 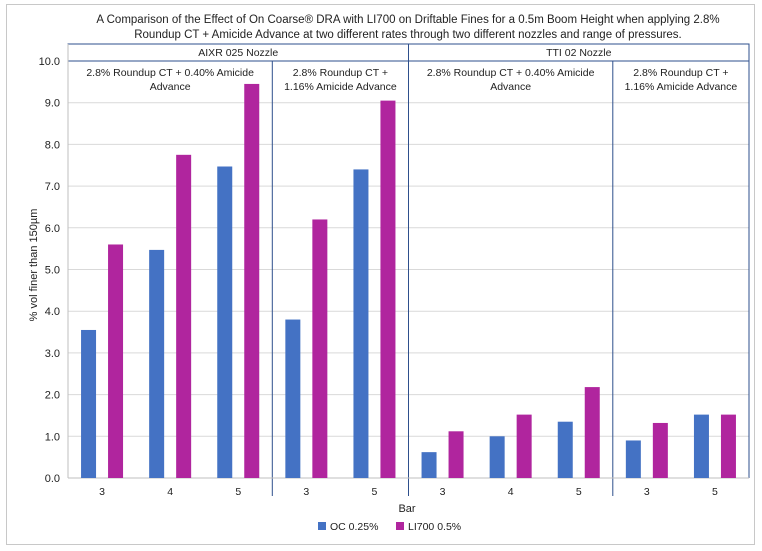 What do you see at coordinates (52, 271) in the screenshot?
I see `y-tick-label: 5.0` at bounding box center [52, 271].